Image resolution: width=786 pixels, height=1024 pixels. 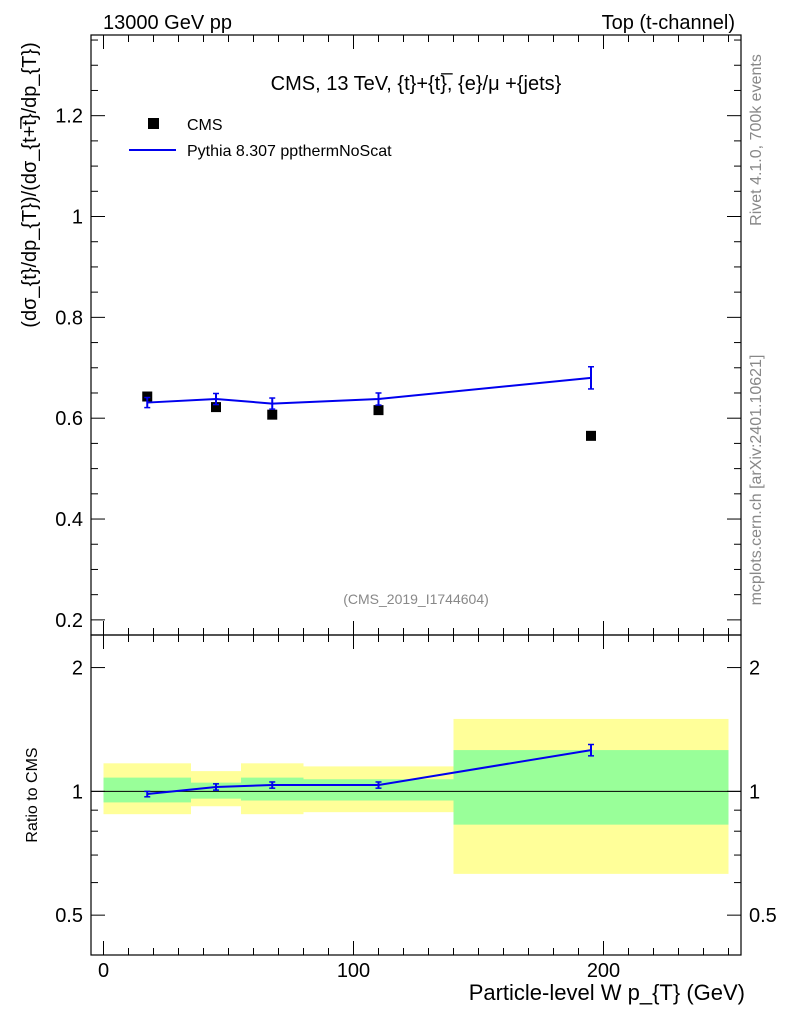 What do you see at coordinates (69, 916) in the screenshot?
I see `ratio-y-tick-label: 0.5` at bounding box center [69, 916].